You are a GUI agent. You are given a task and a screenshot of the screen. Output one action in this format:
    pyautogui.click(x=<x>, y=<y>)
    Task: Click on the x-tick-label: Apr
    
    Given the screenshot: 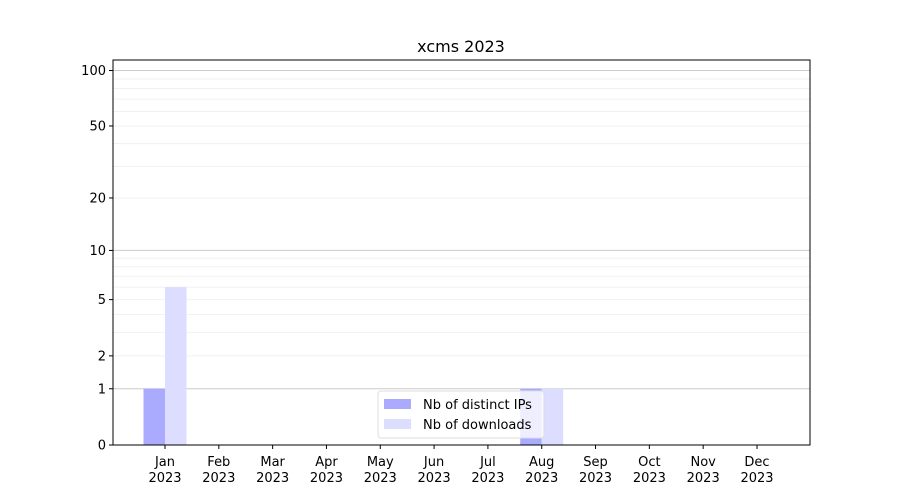 What is the action you would take?
    pyautogui.click(x=326, y=462)
    